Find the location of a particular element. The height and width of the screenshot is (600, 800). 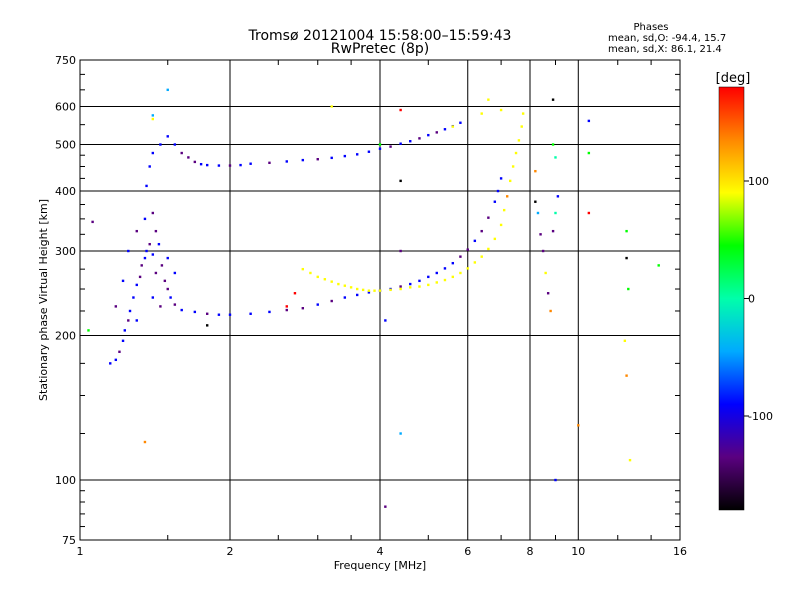

colorbar-tick-label: 100 is located at coordinates (758, 181).